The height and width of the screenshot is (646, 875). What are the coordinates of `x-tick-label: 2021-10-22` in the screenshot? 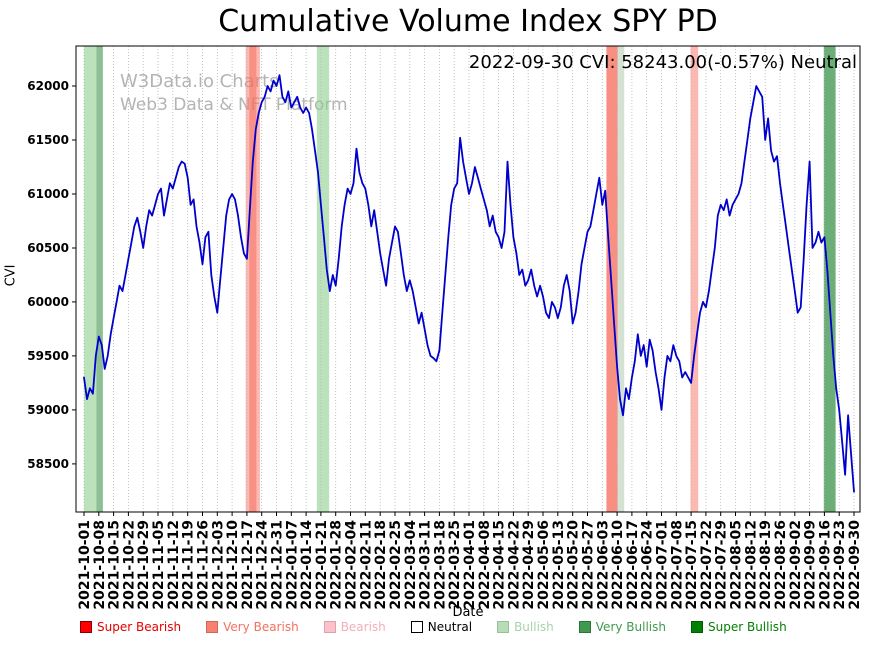 It's located at (129, 565).